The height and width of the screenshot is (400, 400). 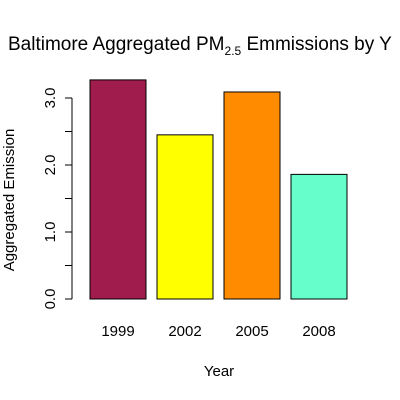 What do you see at coordinates (117, 331) in the screenshot?
I see `x-tick-label: 1999` at bounding box center [117, 331].